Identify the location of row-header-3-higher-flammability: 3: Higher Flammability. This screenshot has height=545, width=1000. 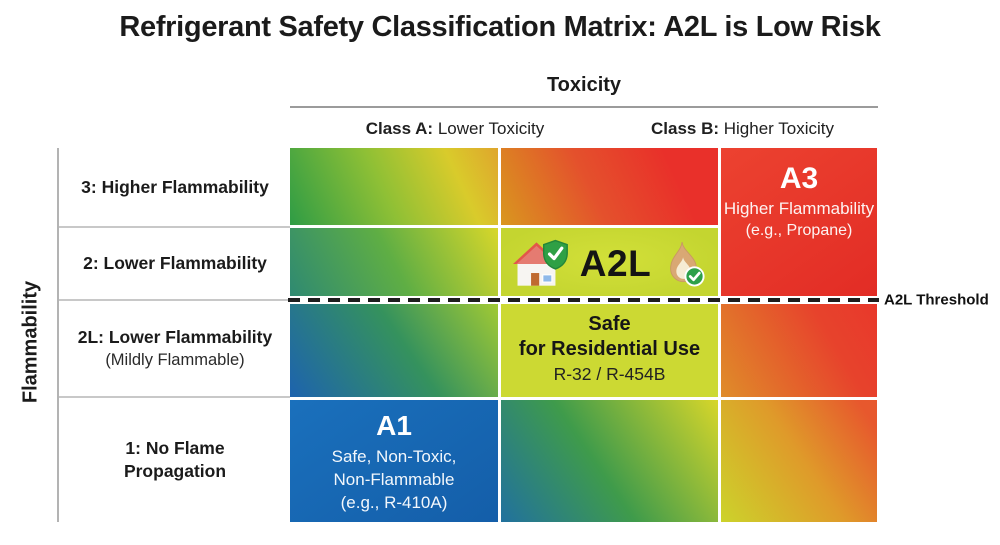
(175, 187).